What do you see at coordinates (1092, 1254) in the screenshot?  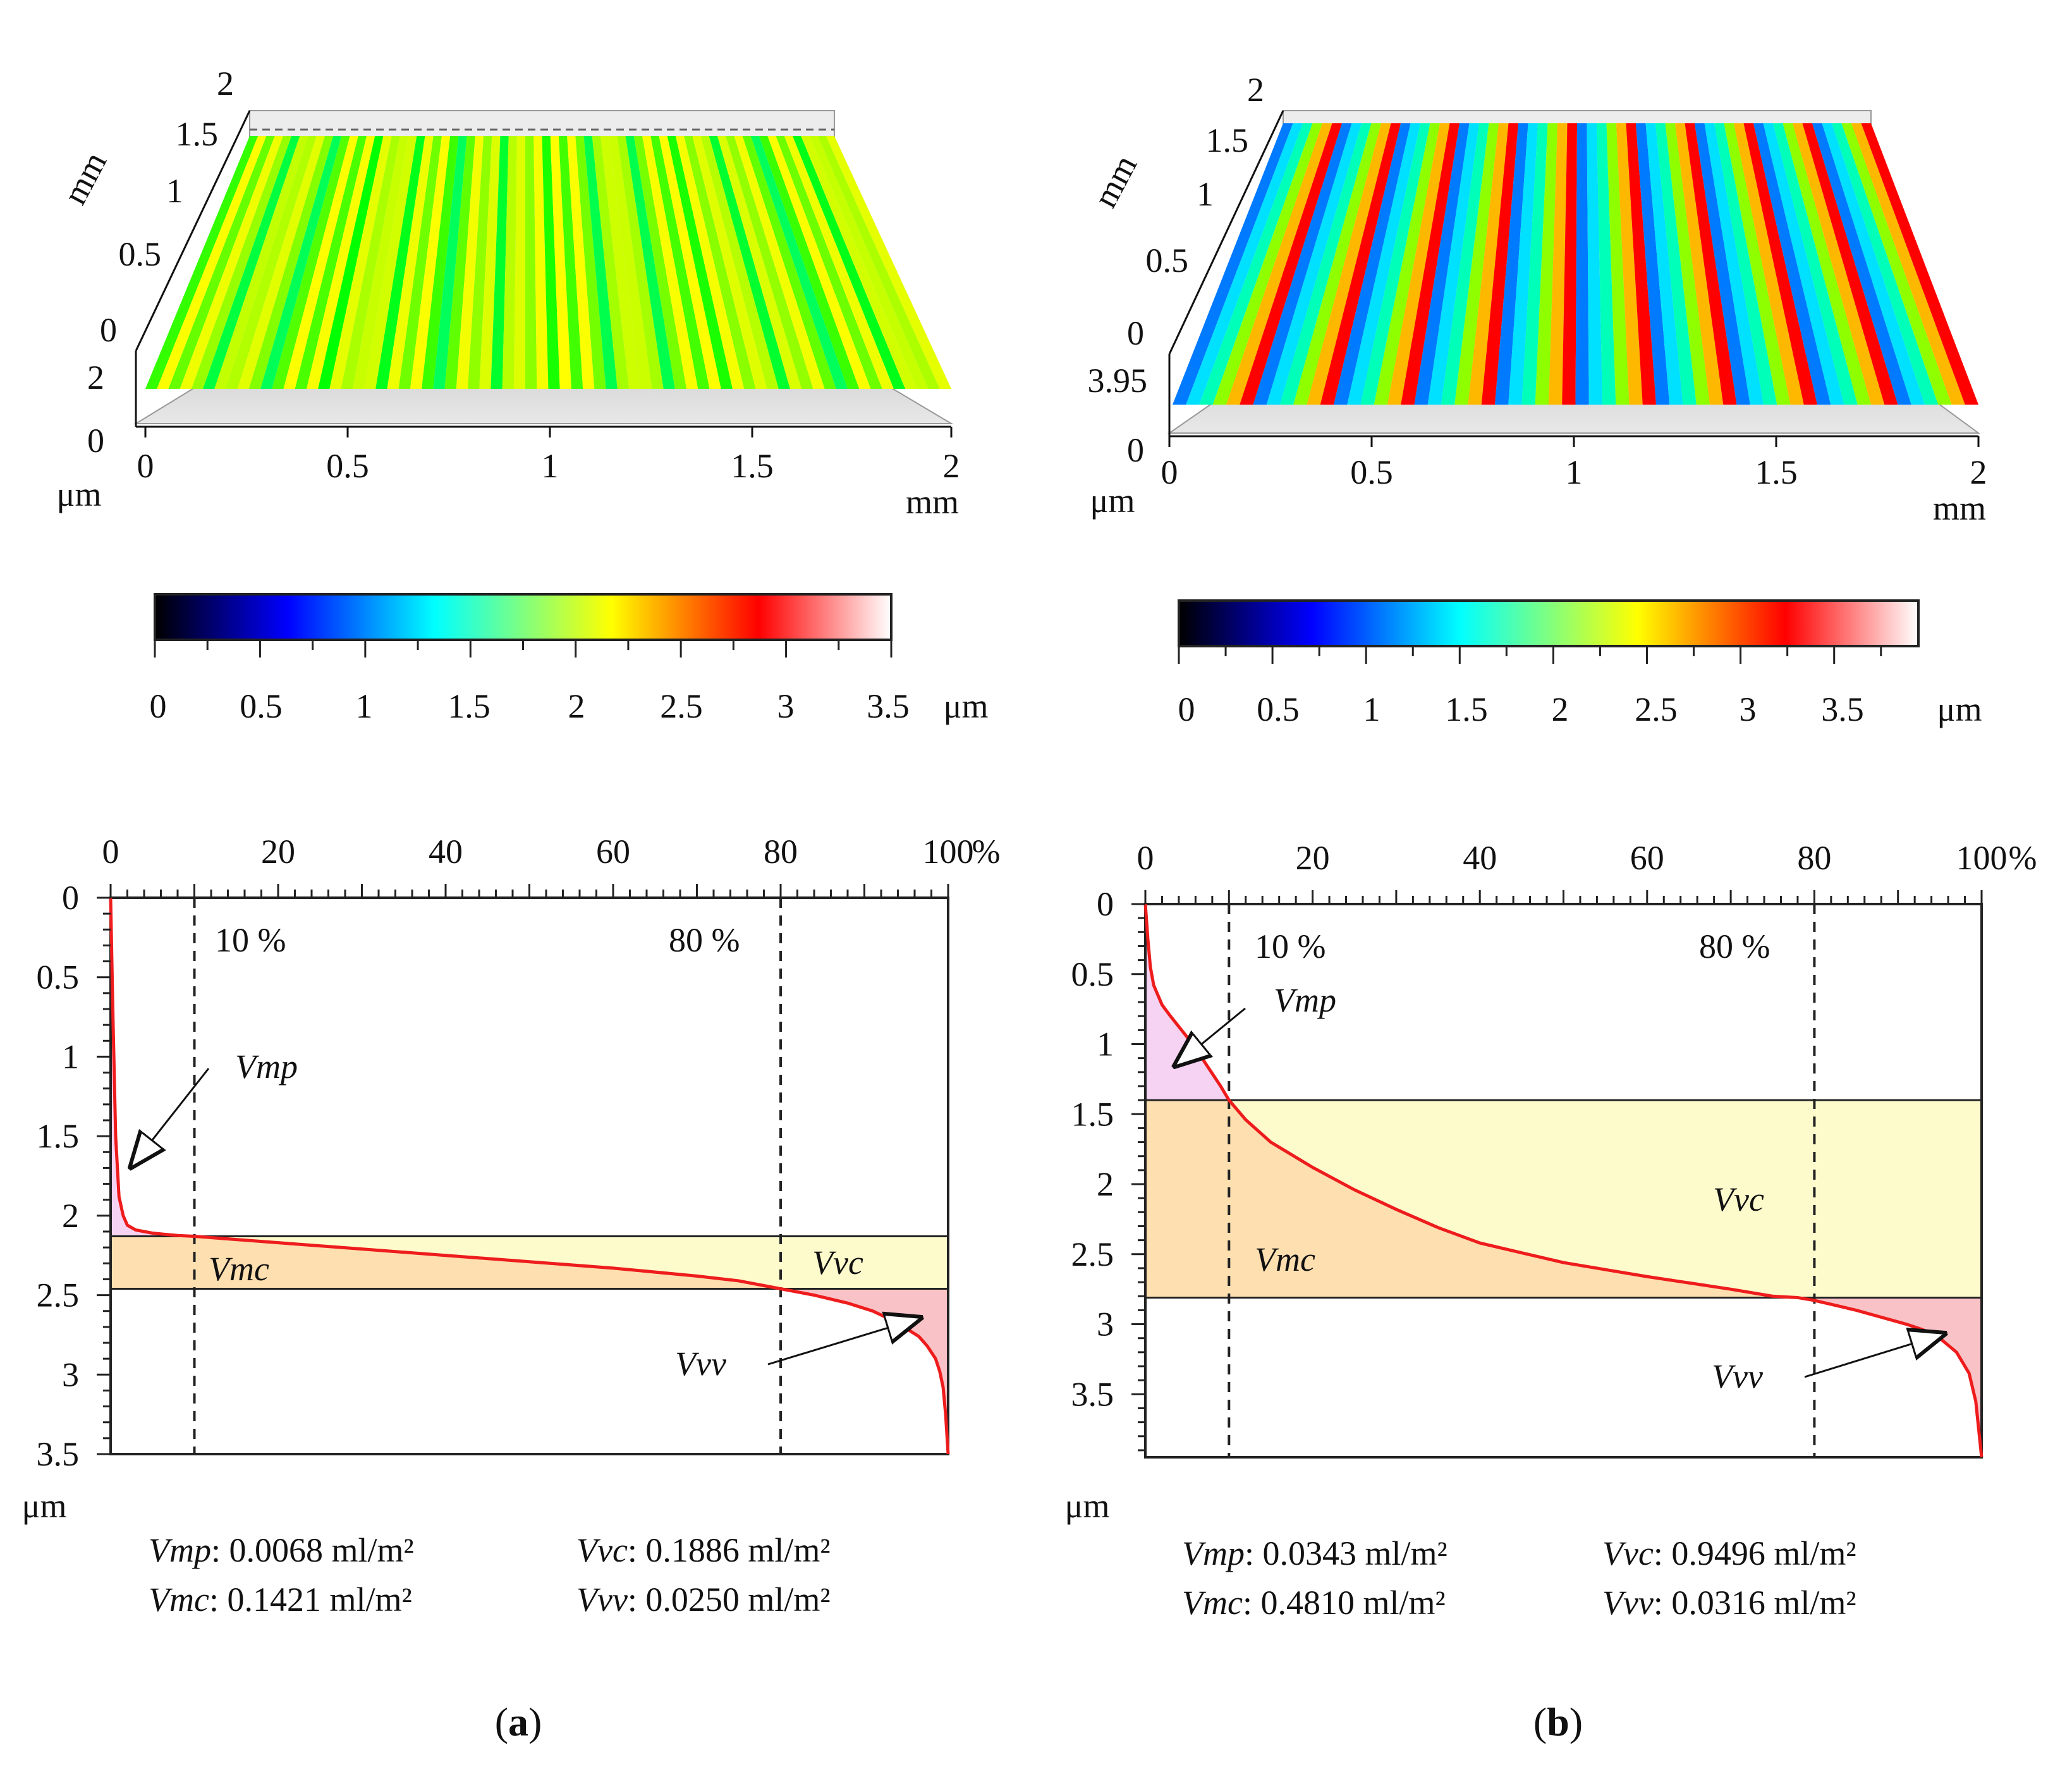 I see `chart-b-y-tick: 2.5` at bounding box center [1092, 1254].